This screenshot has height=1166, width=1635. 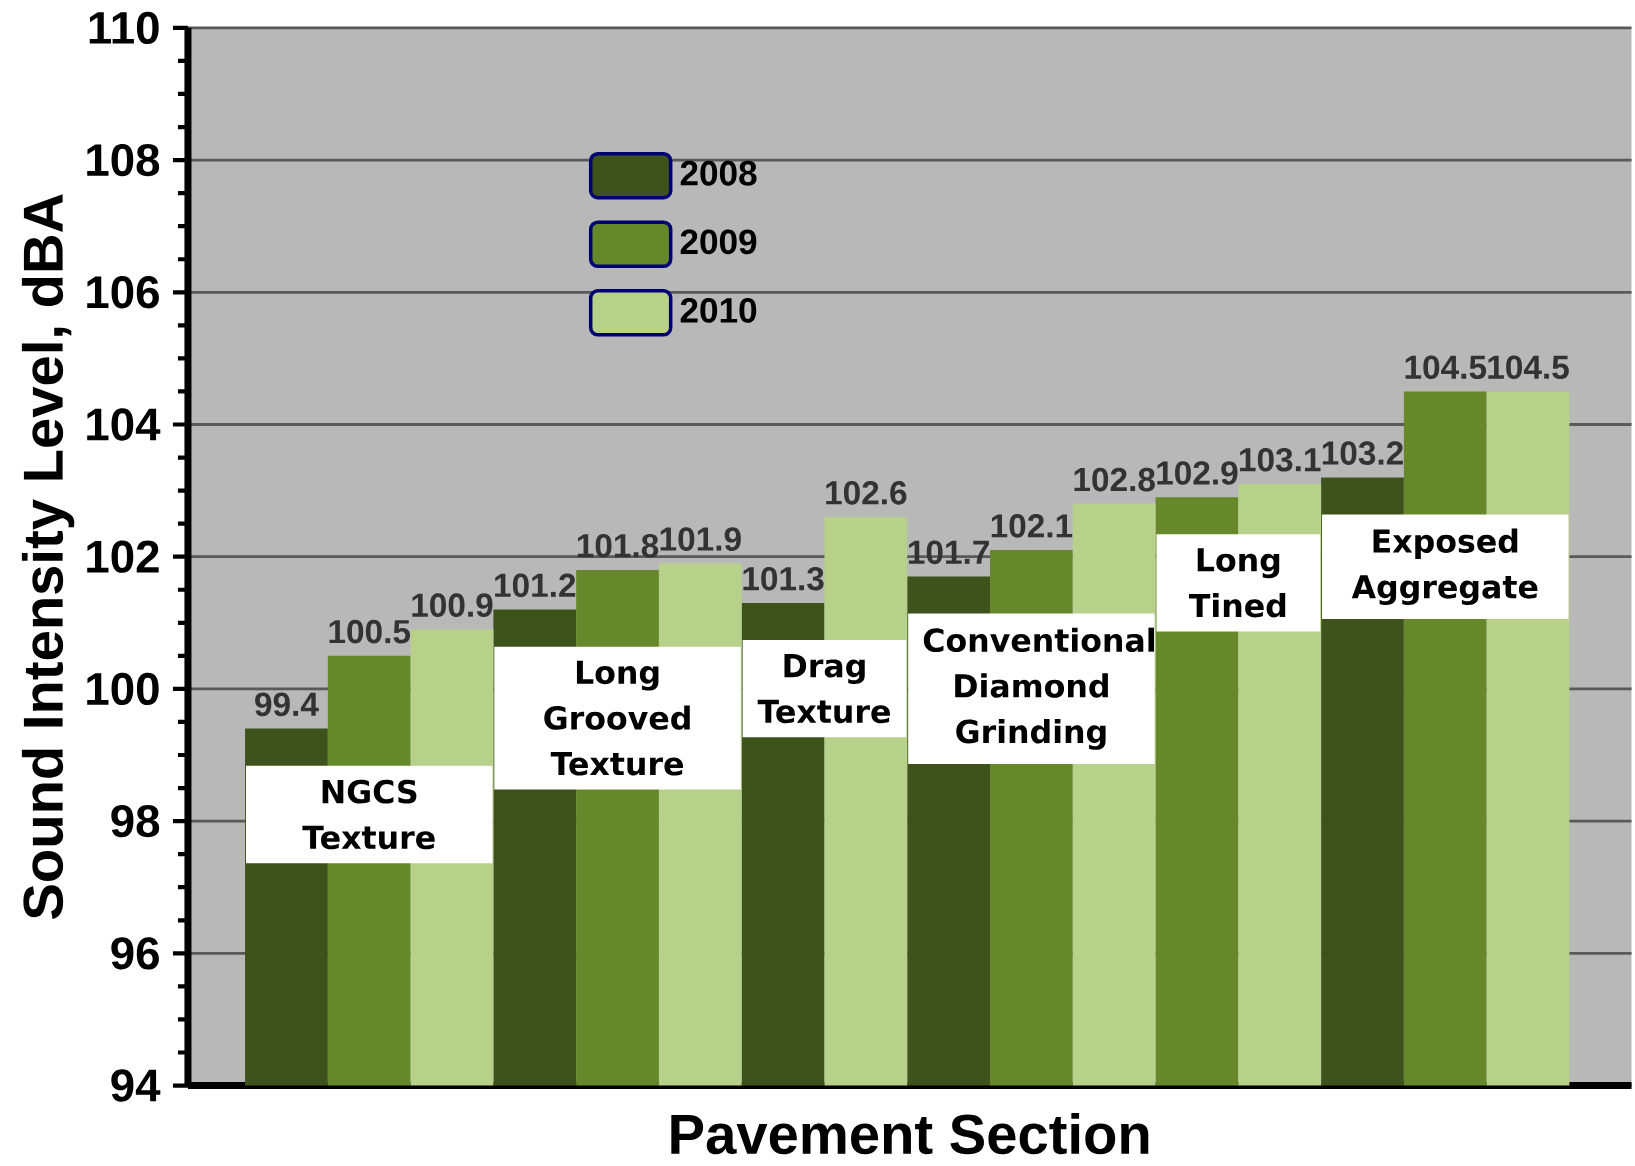 What do you see at coordinates (123, 689) in the screenshot?
I see `y-tick-label: 100` at bounding box center [123, 689].